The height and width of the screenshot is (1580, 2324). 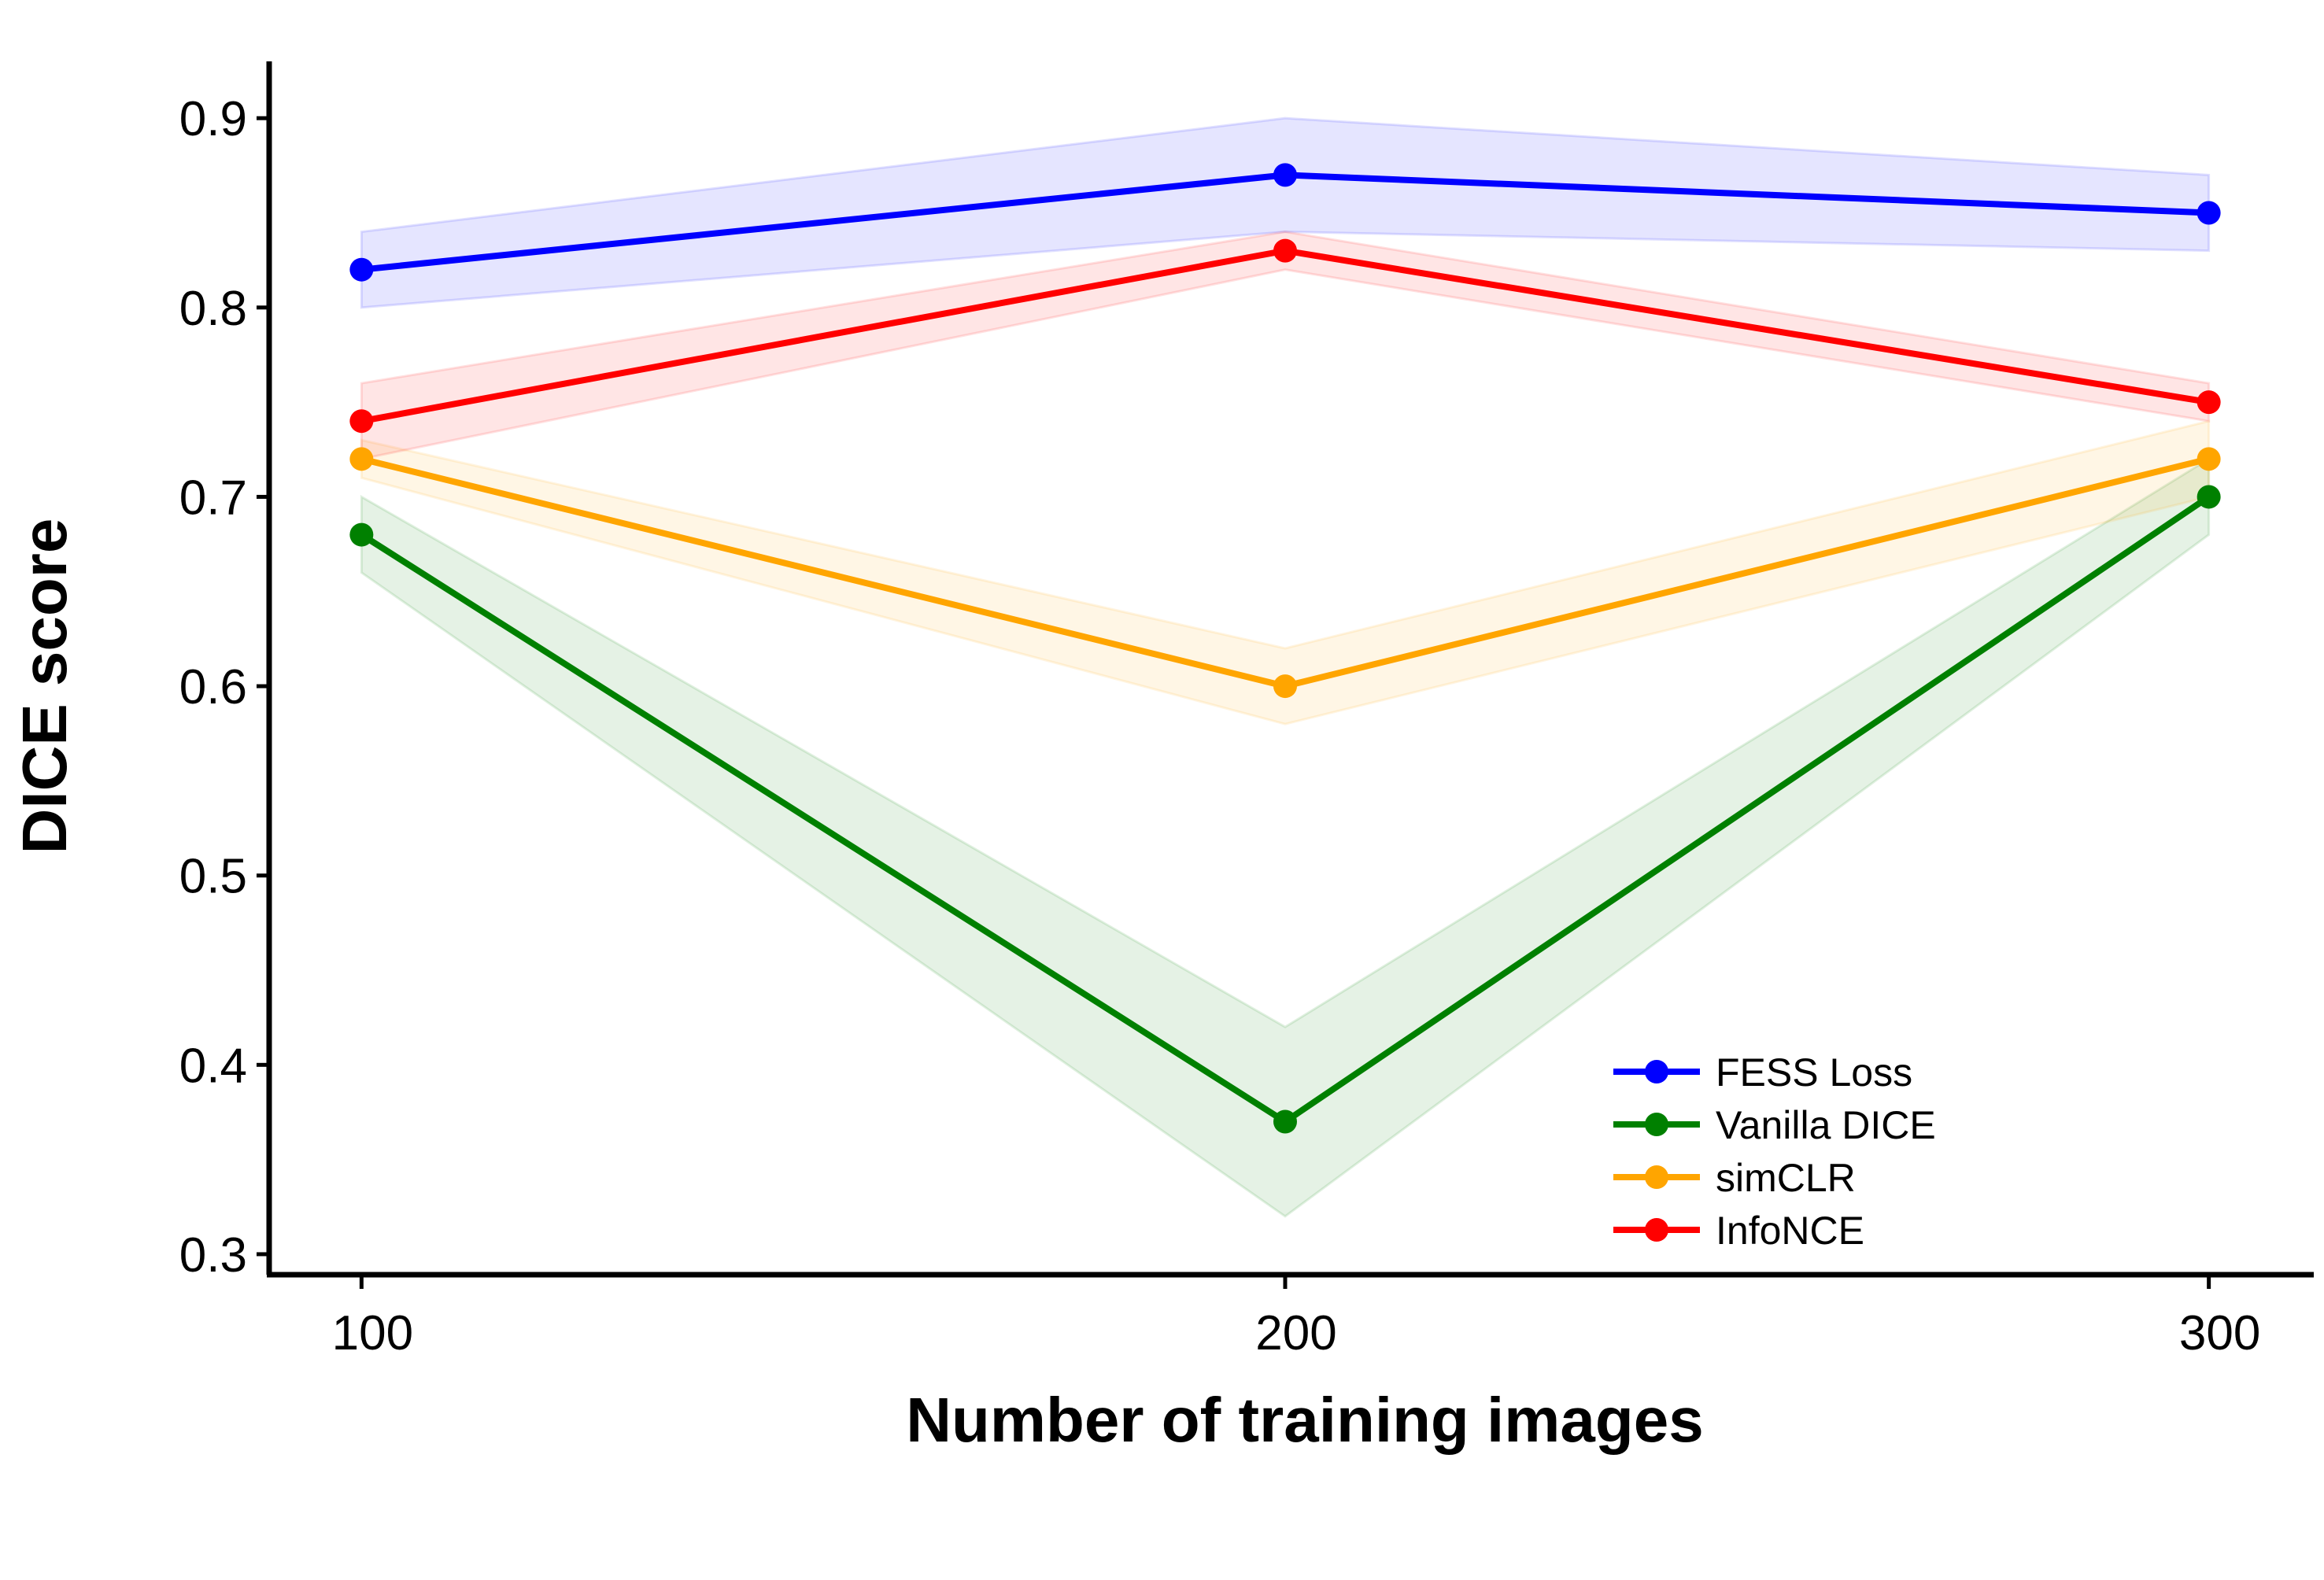 What do you see at coordinates (44, 687) in the screenshot?
I see `y-axis-title: DICE score` at bounding box center [44, 687].